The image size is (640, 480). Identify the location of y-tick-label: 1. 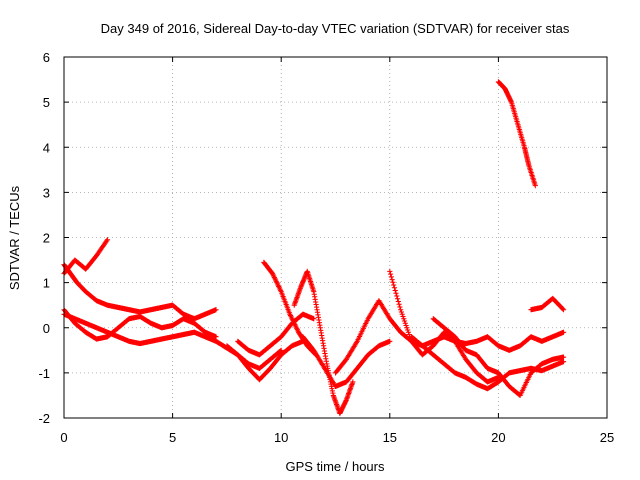
(46, 283).